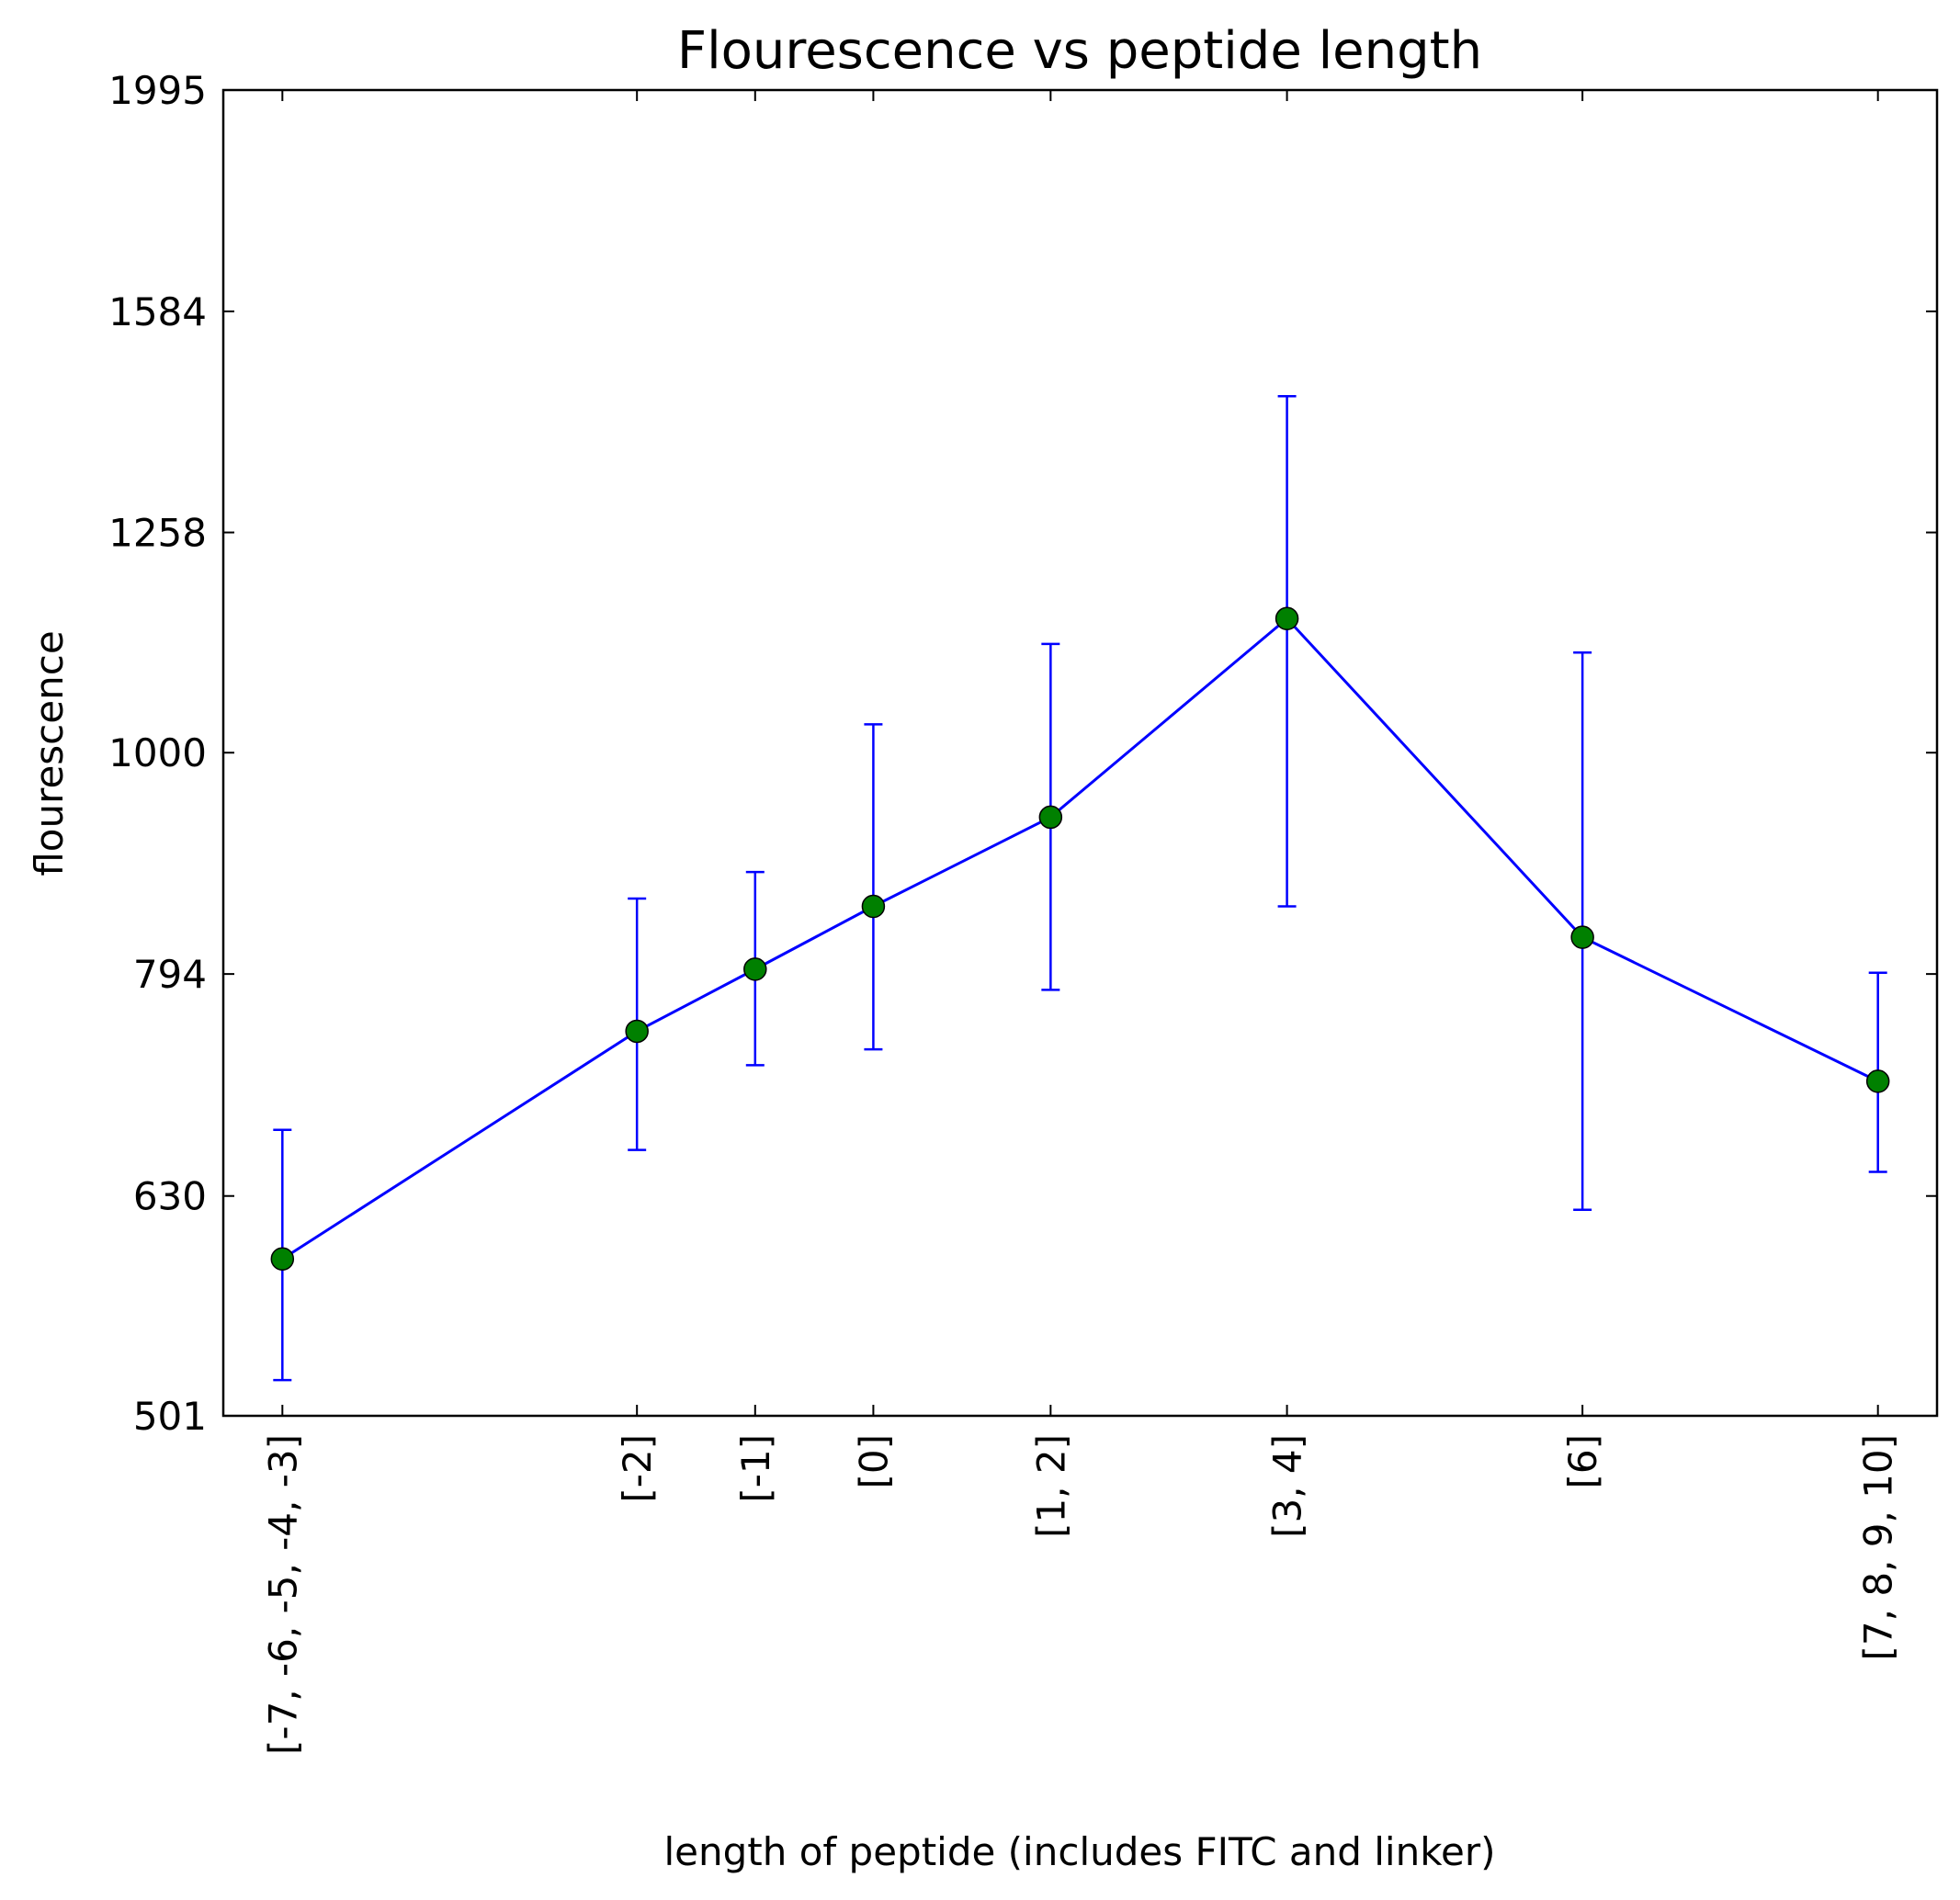 The height and width of the screenshot is (1900, 1960). What do you see at coordinates (1287, 1486) in the screenshot?
I see `x-tick-label: [3, 4]` at bounding box center [1287, 1486].